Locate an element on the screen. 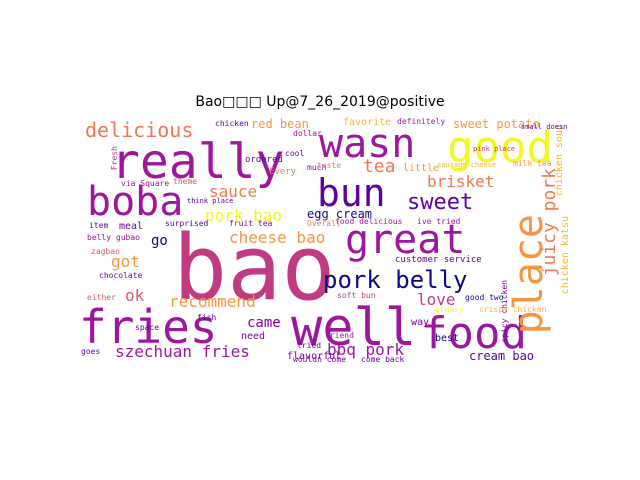 The image size is (640, 480). word-definitely: definitely is located at coordinates (421, 121).